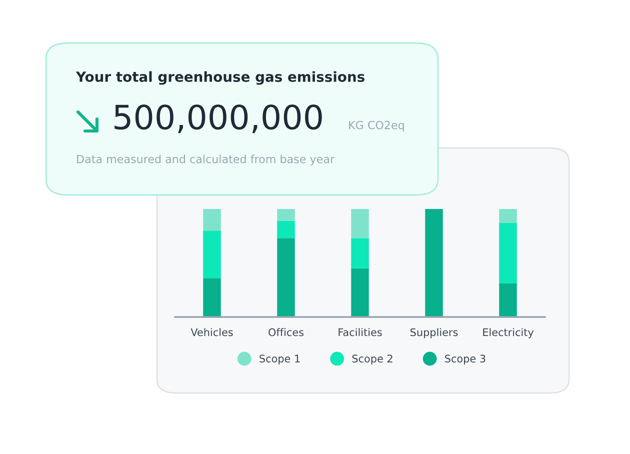  What do you see at coordinates (372, 359) in the screenshot?
I see `legend-label: Scope 2` at bounding box center [372, 359].